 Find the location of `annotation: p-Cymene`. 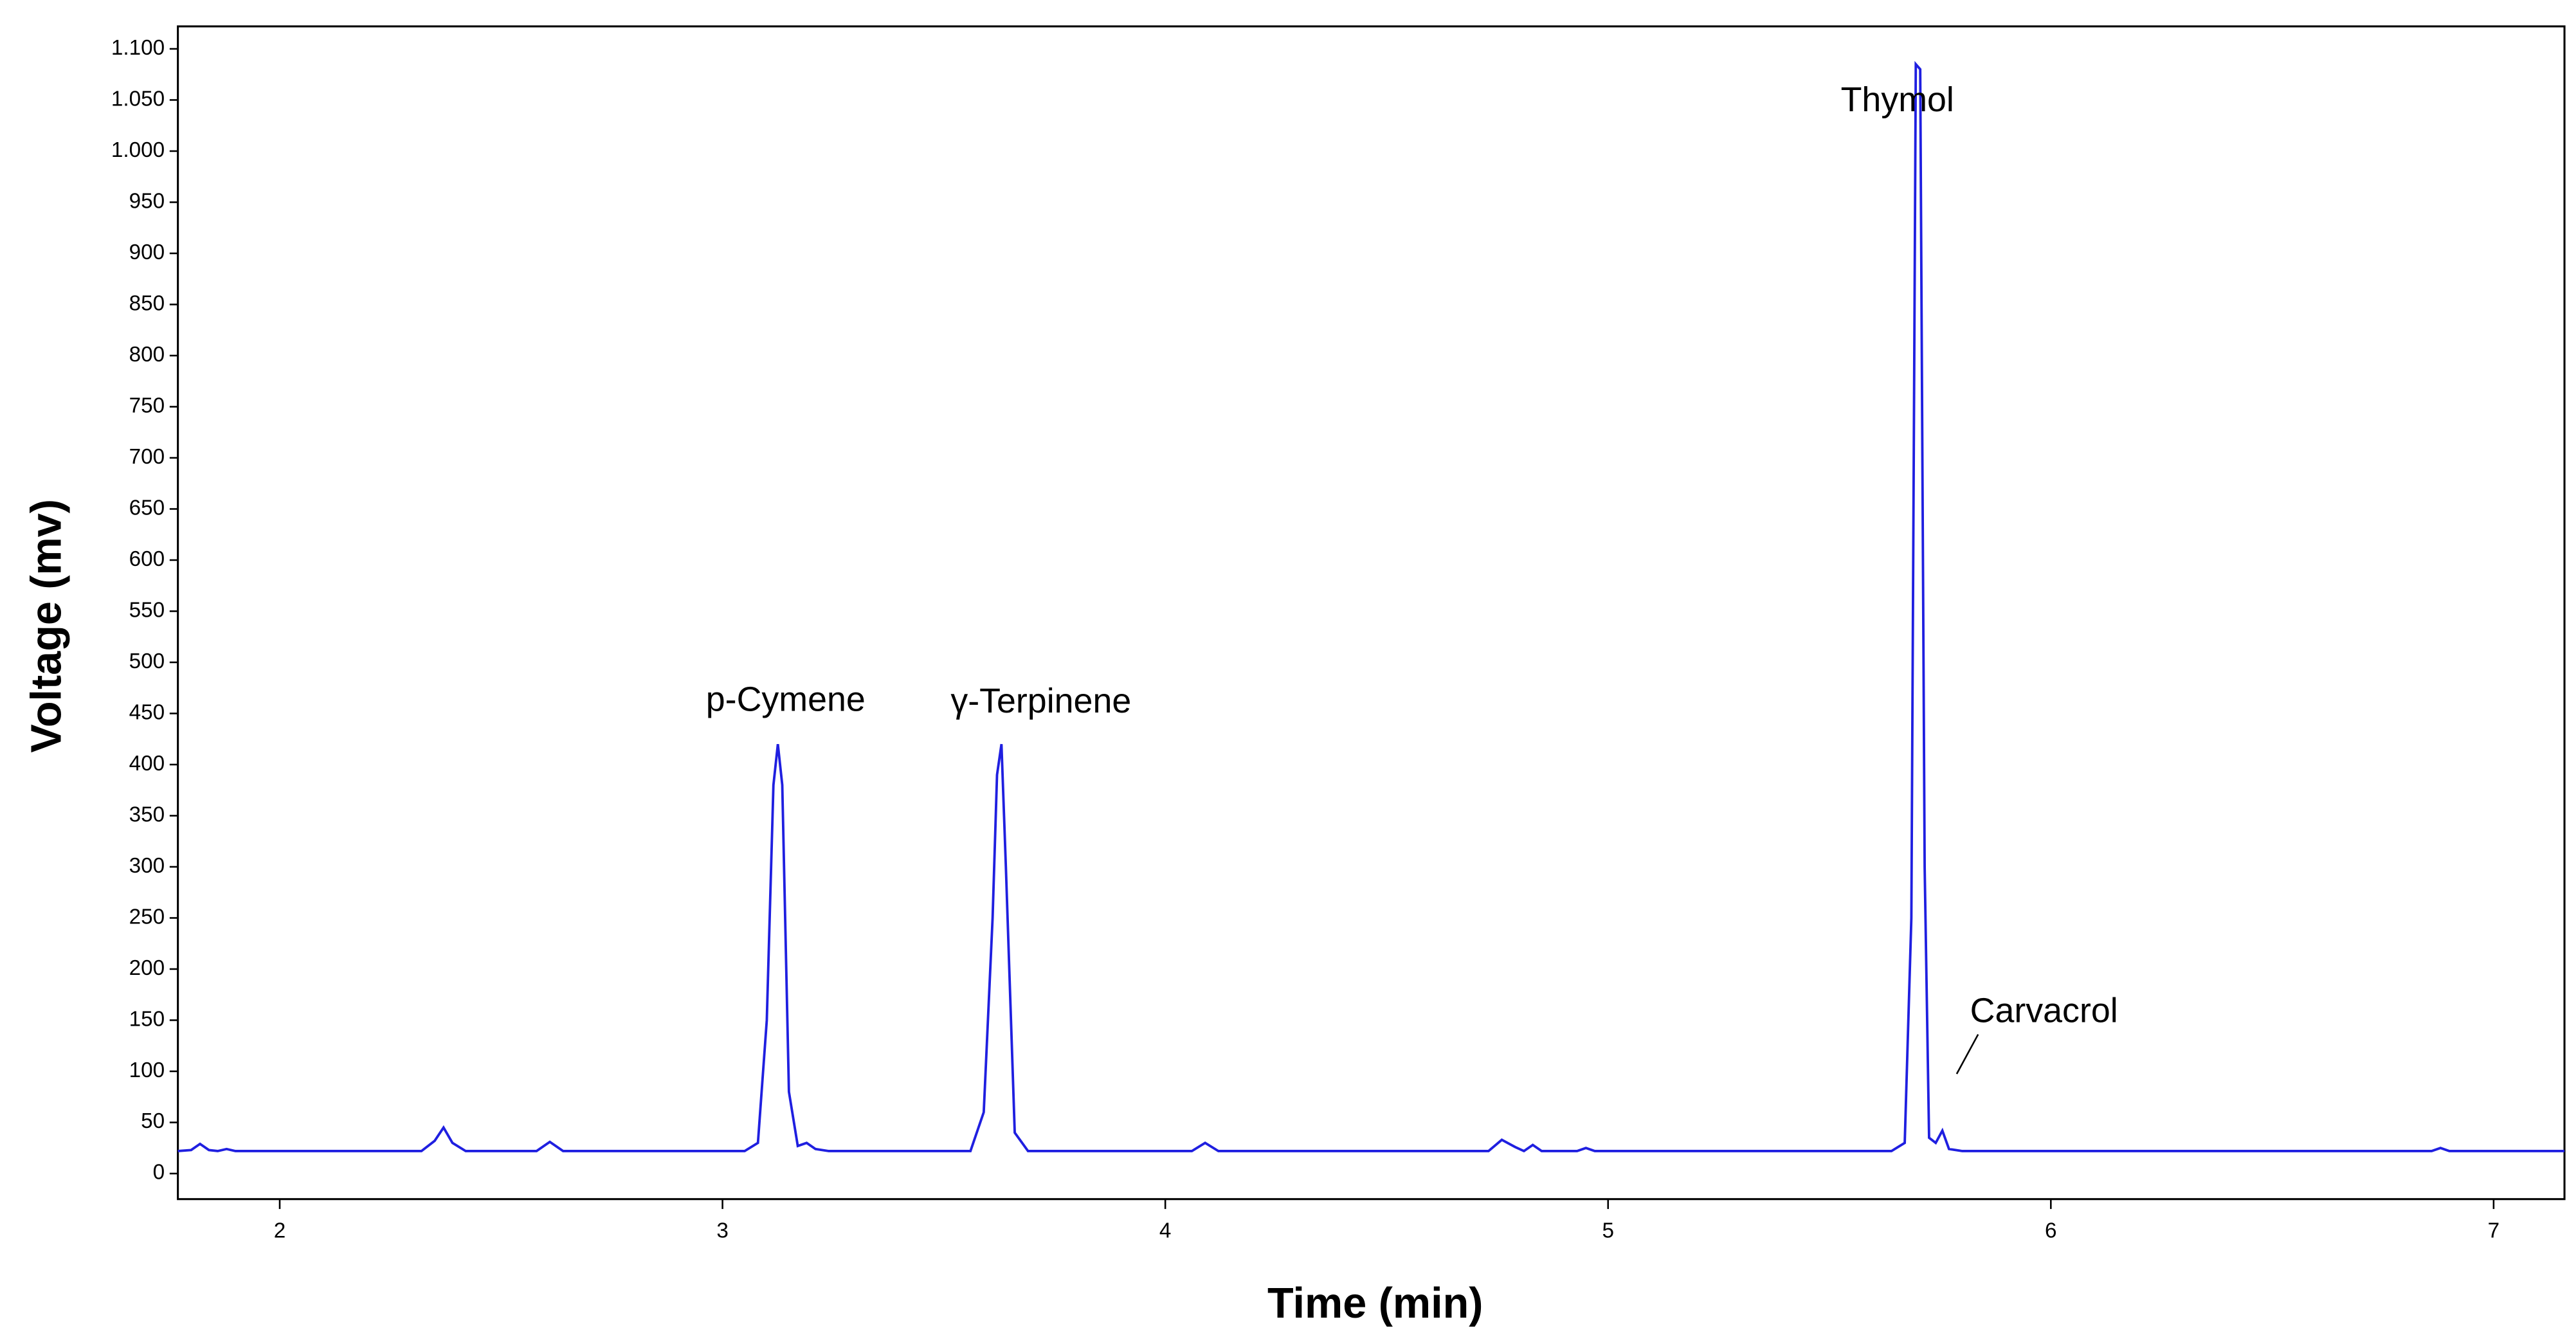

annotation: p-Cymene is located at coordinates (786, 699).